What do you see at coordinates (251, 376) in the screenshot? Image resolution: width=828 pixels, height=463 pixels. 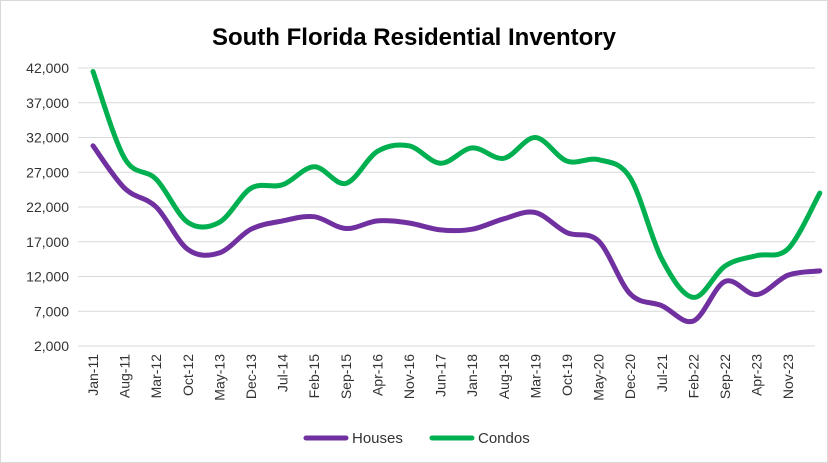 I see `x-tick-label: Dec-13` at bounding box center [251, 376].